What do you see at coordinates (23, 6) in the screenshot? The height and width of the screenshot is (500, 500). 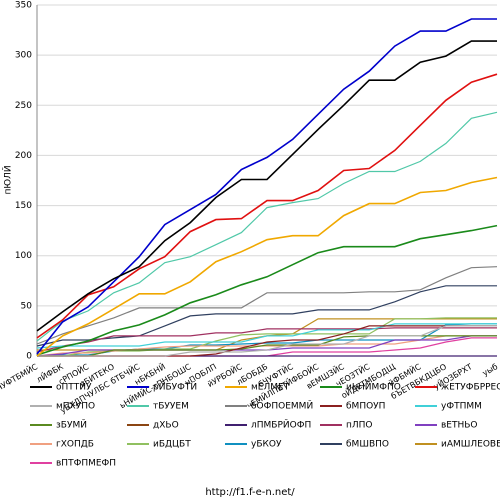 I see `y-tick-label: 350` at bounding box center [23, 6].